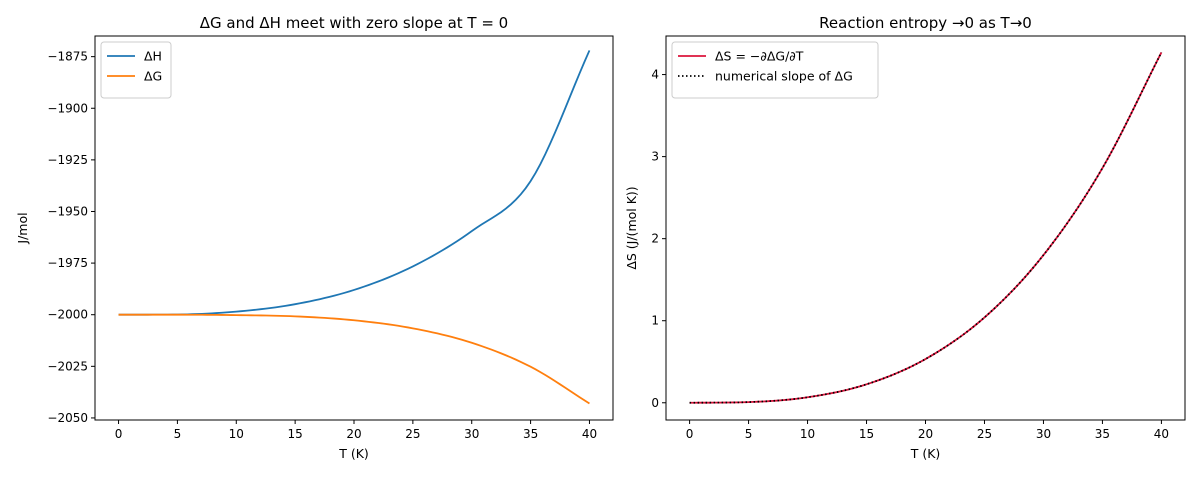 Image resolution: width=1200 pixels, height=480 pixels. Describe the element at coordinates (67, 315) in the screenshot. I see `y-tick-label: −2000` at that location.